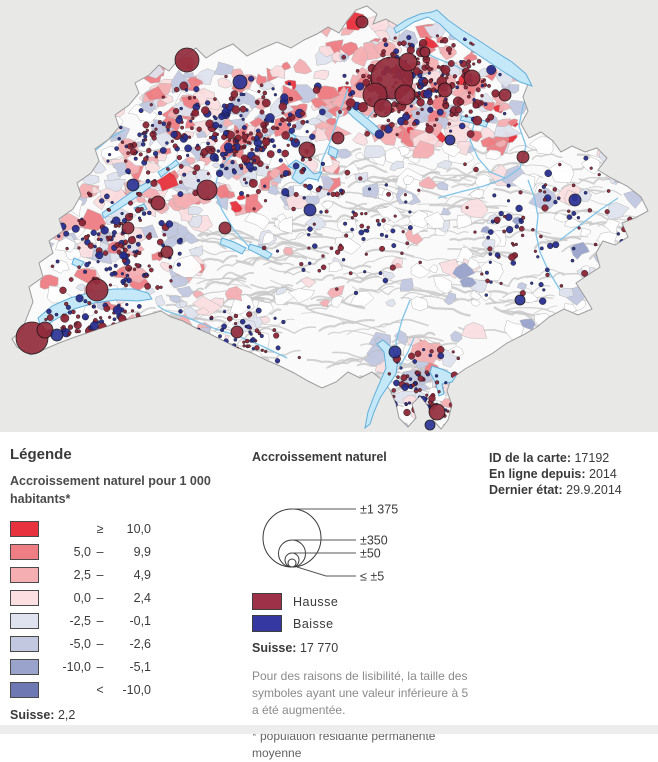  What do you see at coordinates (313, 623) in the screenshot?
I see `baisse-label: Baisse` at bounding box center [313, 623].